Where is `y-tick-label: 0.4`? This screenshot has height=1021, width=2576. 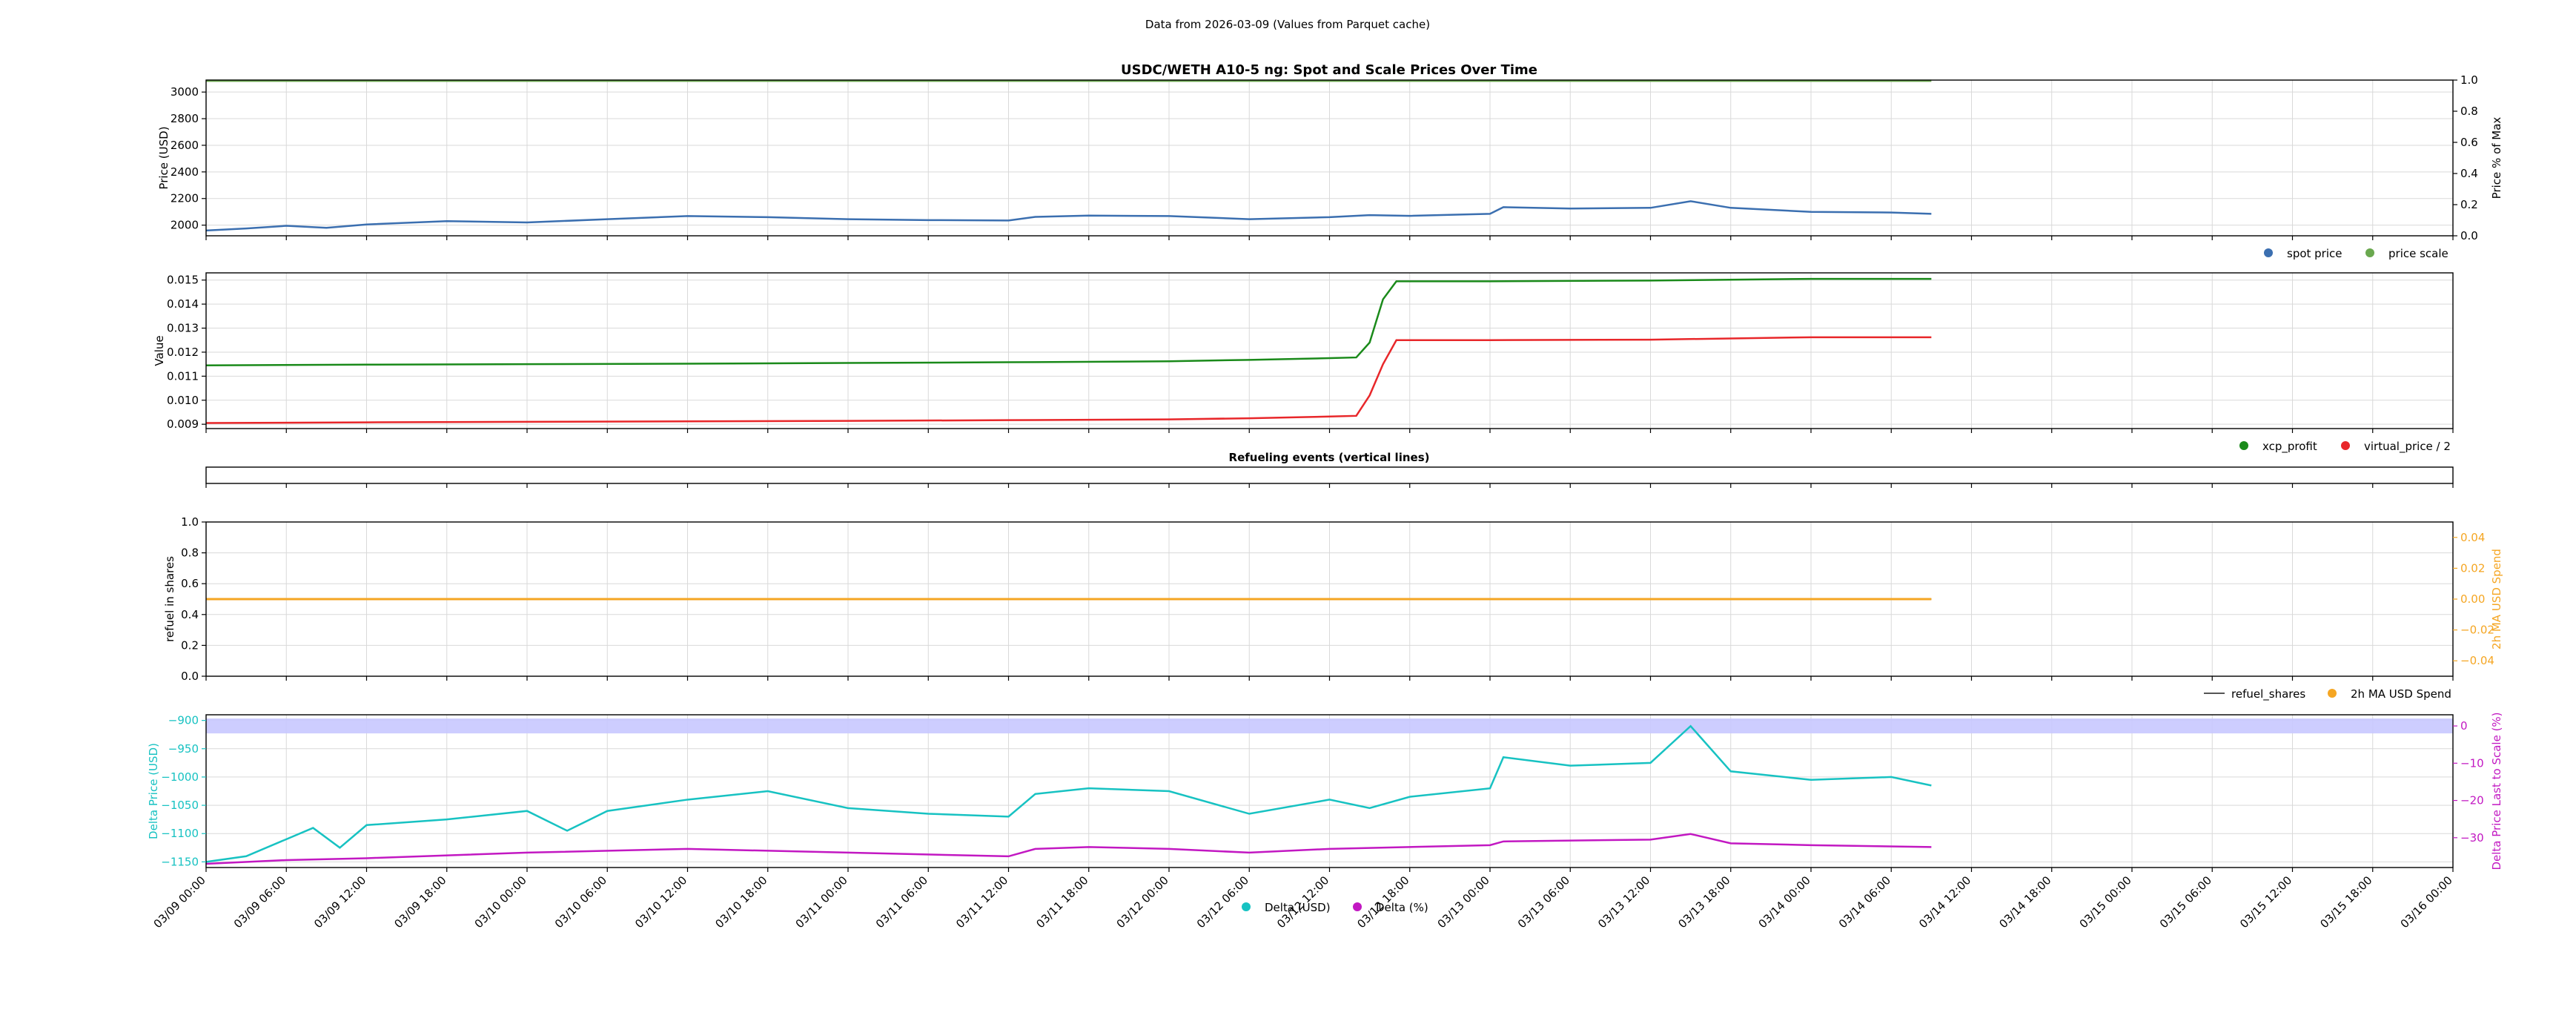 y-tick-label: 0.4 is located at coordinates (190, 614).